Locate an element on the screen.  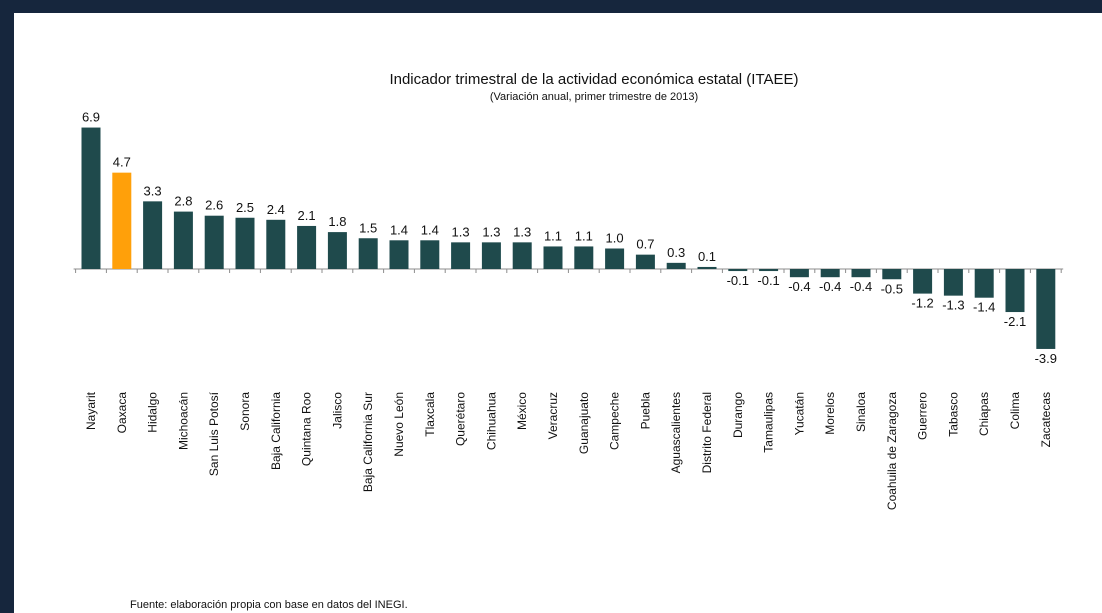
value-label: 1.0 is located at coordinates (615, 238).